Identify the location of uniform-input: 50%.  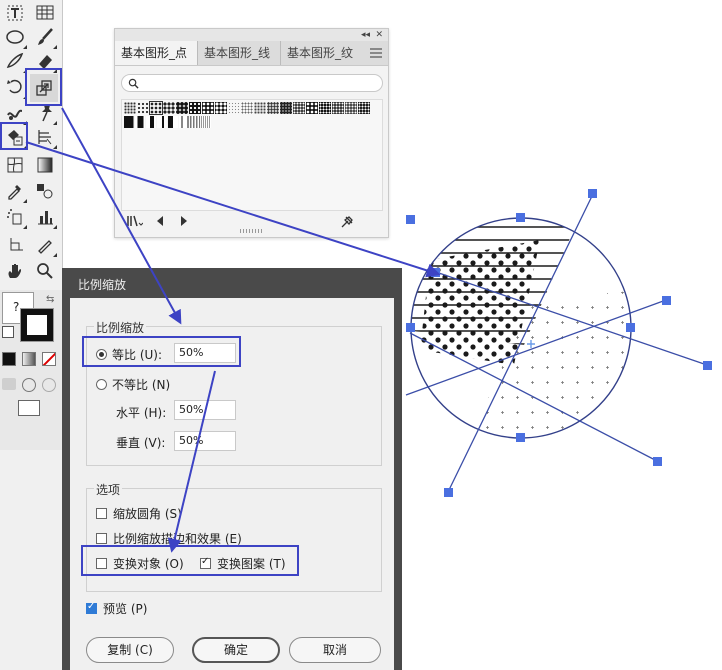
(205, 353).